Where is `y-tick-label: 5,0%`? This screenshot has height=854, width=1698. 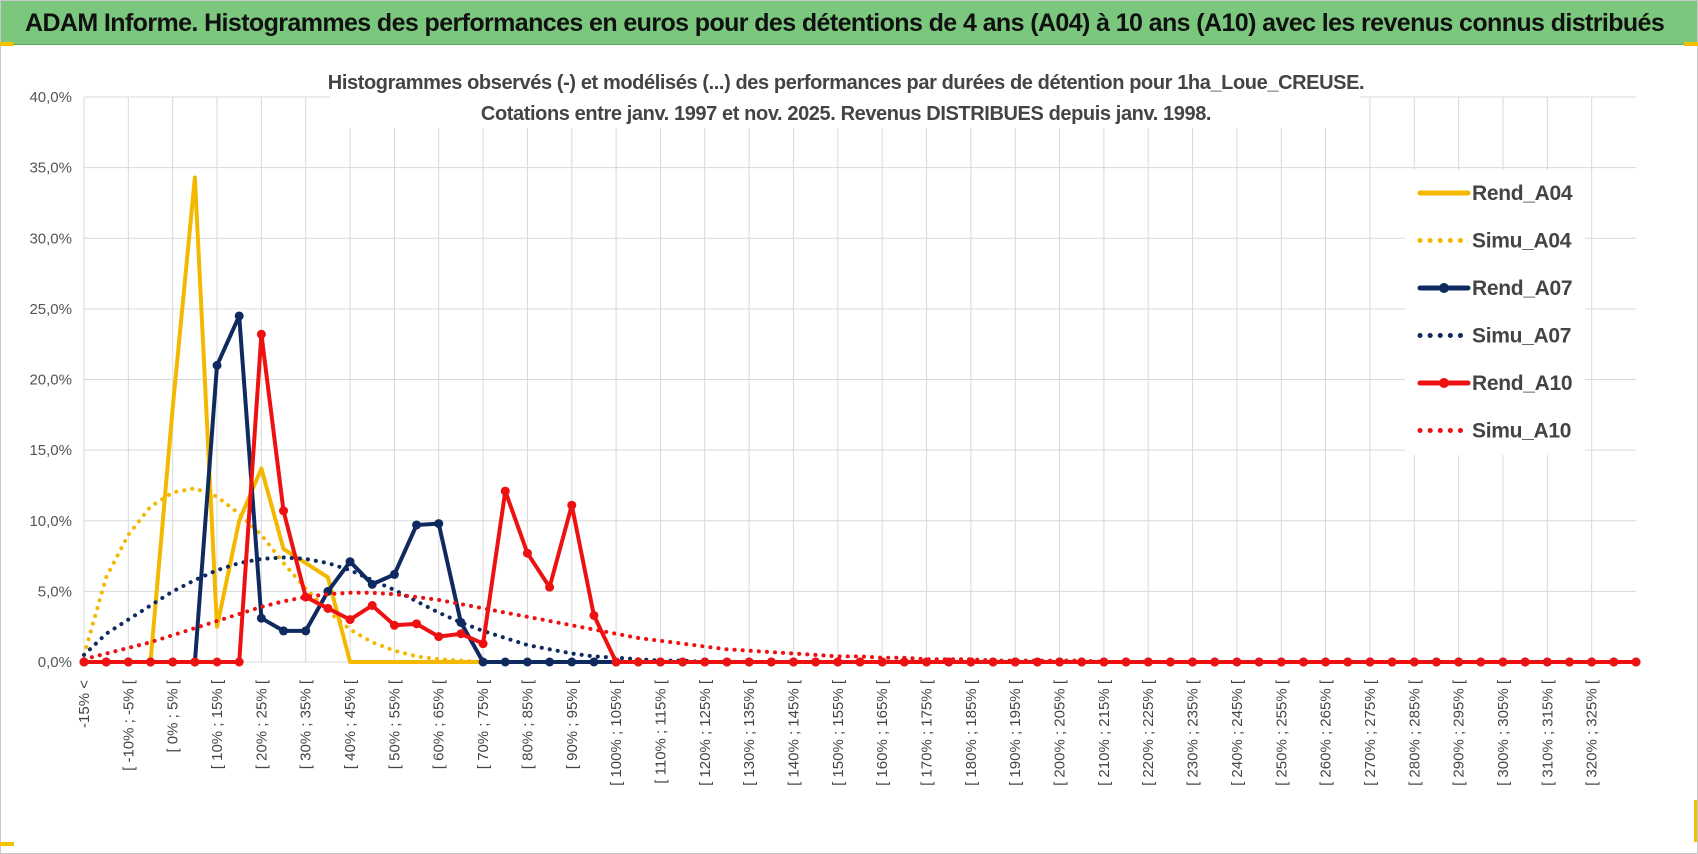 y-tick-label: 5,0% is located at coordinates (55, 591).